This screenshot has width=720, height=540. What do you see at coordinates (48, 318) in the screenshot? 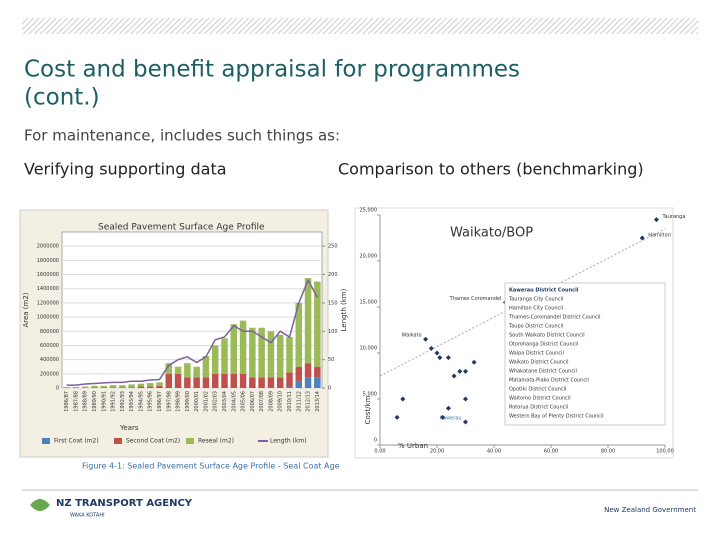
I see `y-tick-label: 1000000` at bounding box center [48, 318].